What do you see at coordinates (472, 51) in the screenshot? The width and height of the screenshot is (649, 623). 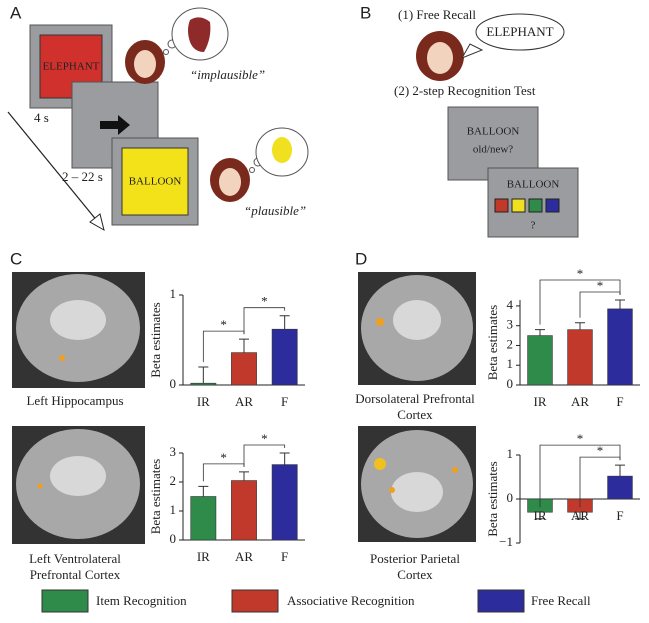 I see `speech-tail` at bounding box center [472, 51].